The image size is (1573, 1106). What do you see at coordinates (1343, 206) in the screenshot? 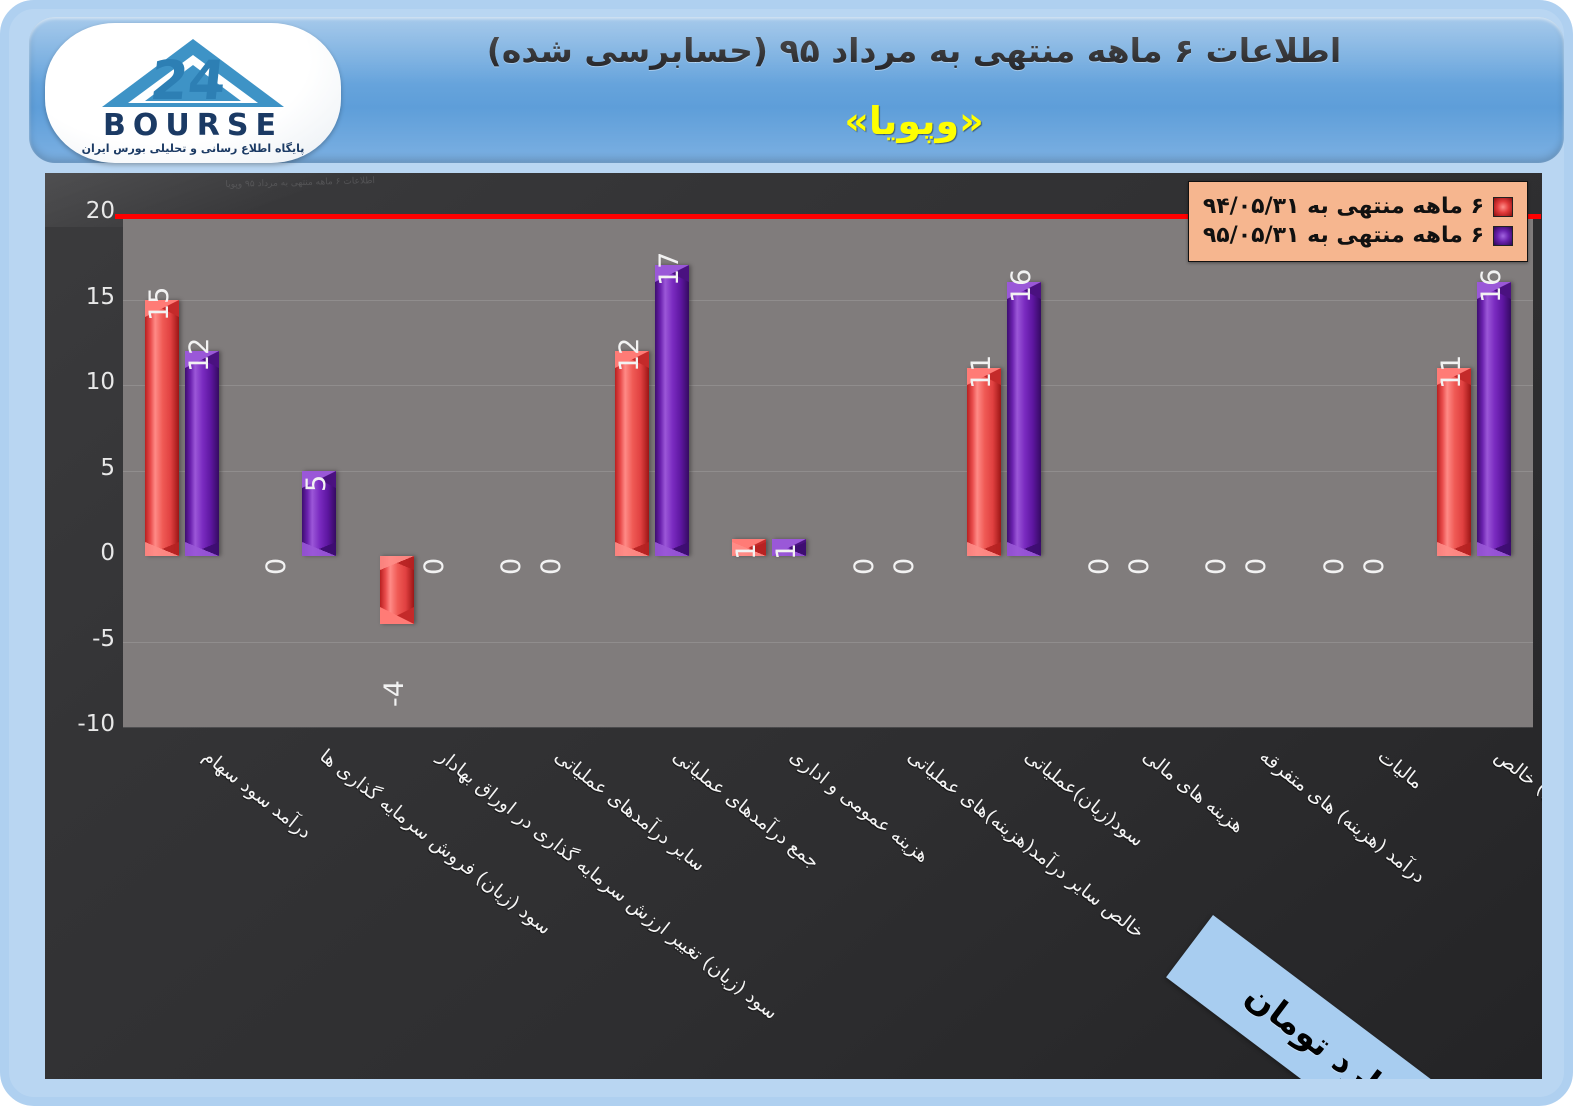
I see `legend-label: ۶ ماهه منتهی به ۹۴/۰۵/۳۱` at bounding box center [1343, 206].